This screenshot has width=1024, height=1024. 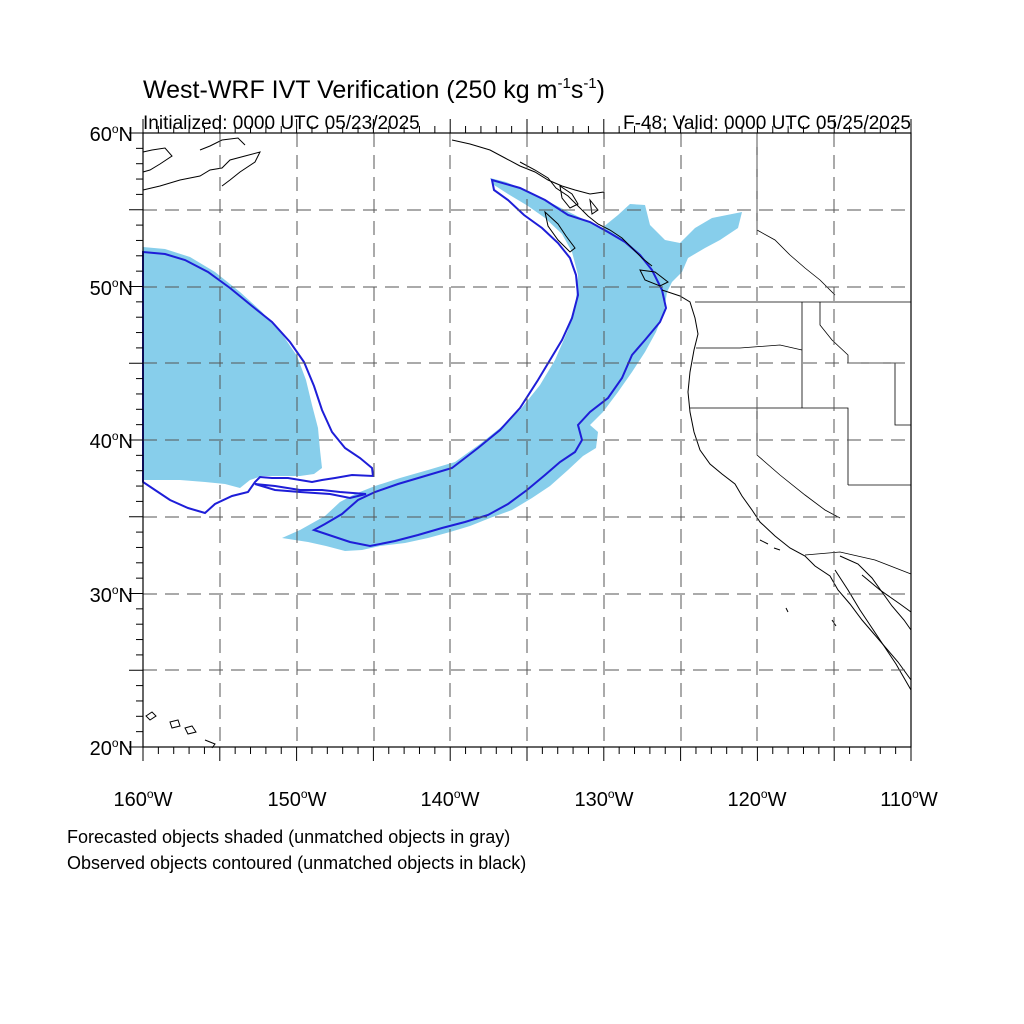 What do you see at coordinates (886, 593) in the screenshot?
I see `mexico-coast` at bounding box center [886, 593].